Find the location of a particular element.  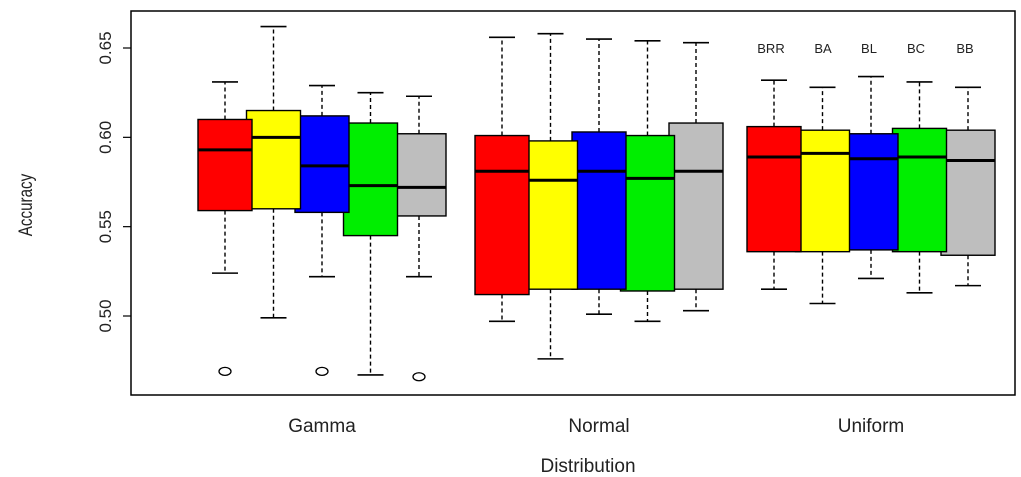

y-tick-label: 0.65 is located at coordinates (105, 47).